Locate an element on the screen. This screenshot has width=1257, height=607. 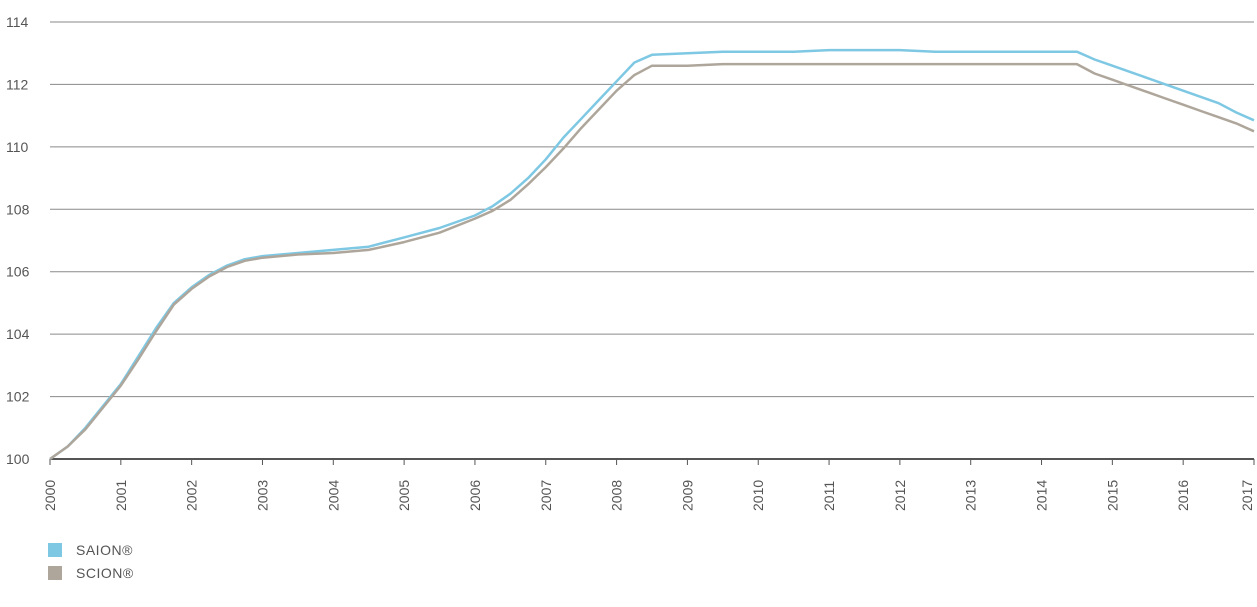
legend-swatch-scion is located at coordinates (55, 572).